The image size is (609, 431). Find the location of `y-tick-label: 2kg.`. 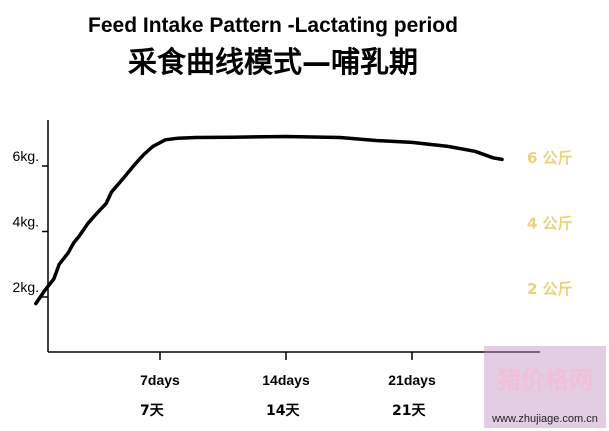

y-tick-label: 2kg. is located at coordinates (26, 287).